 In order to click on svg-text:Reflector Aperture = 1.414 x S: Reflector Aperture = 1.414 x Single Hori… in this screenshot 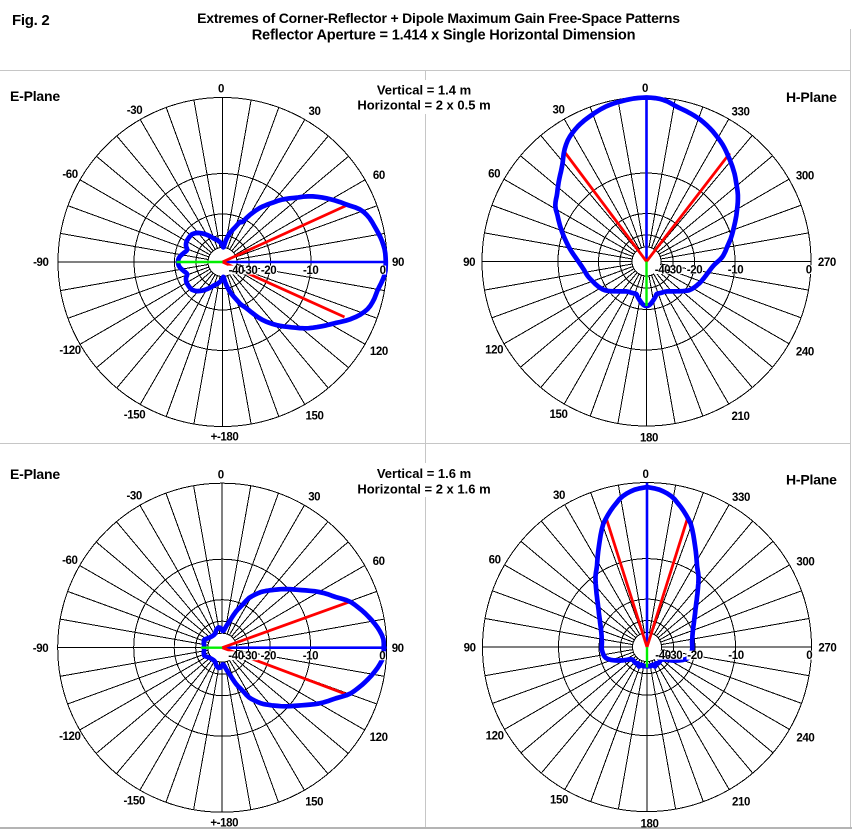, I will do `click(444, 36)`.